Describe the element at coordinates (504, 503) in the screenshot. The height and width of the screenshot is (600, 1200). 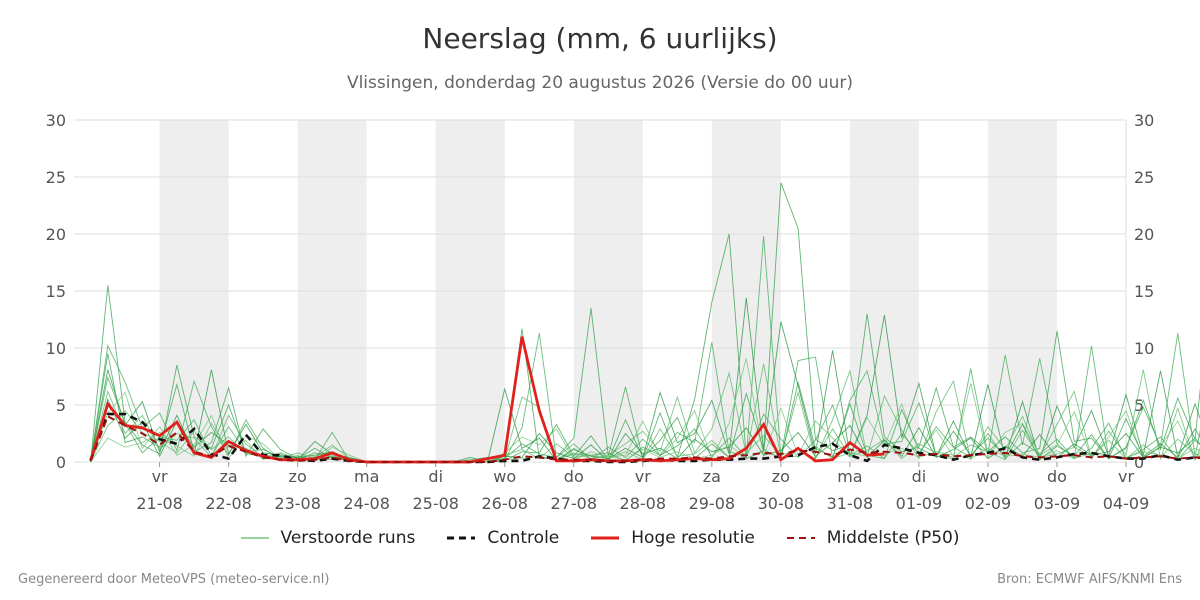
I see `x-tick-date-26-08: 26-08` at that location.